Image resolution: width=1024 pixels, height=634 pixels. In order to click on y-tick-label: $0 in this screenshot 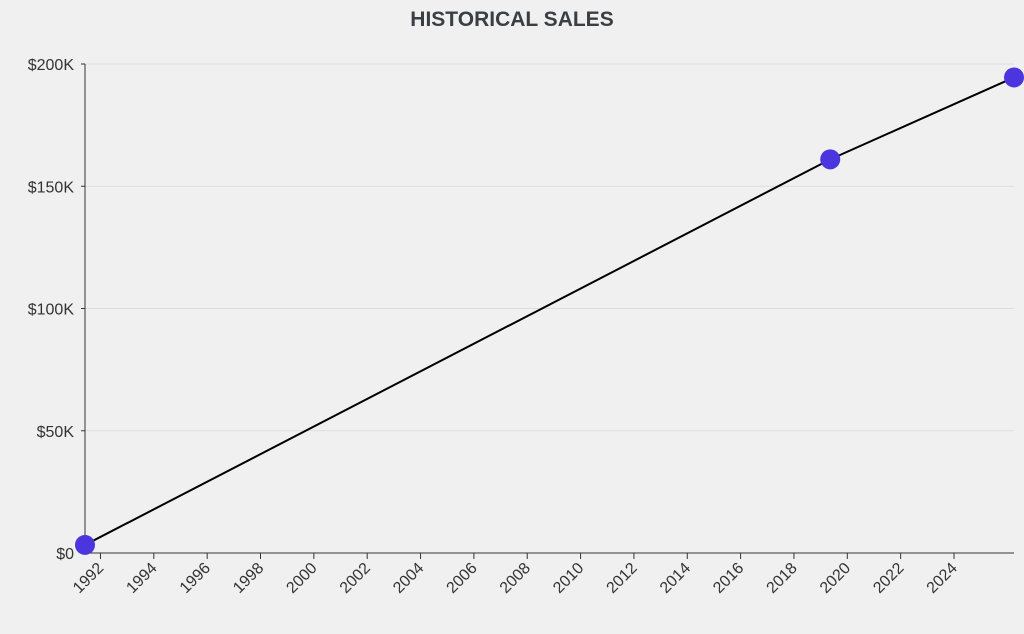, I will do `click(65, 554)`.